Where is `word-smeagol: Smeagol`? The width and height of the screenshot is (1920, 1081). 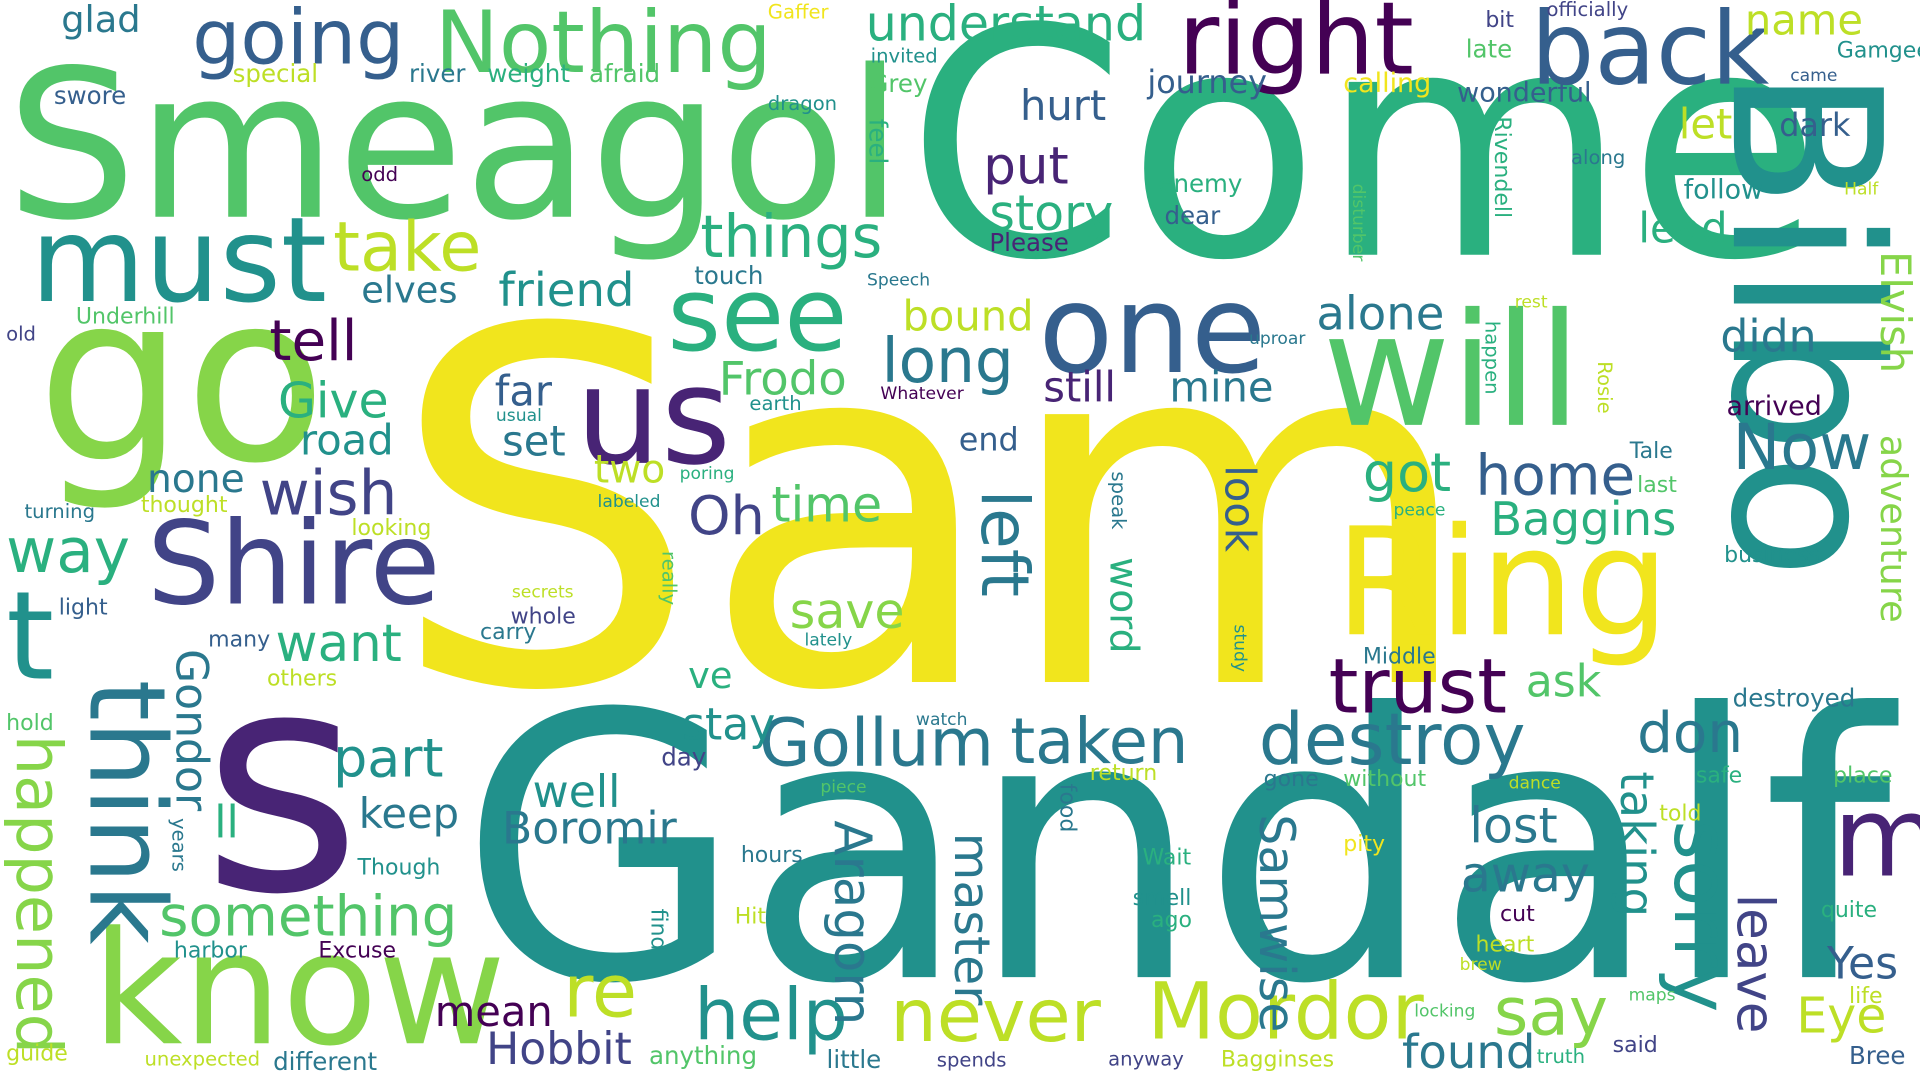
word-smeagol: Smeagol is located at coordinates (455, 145).